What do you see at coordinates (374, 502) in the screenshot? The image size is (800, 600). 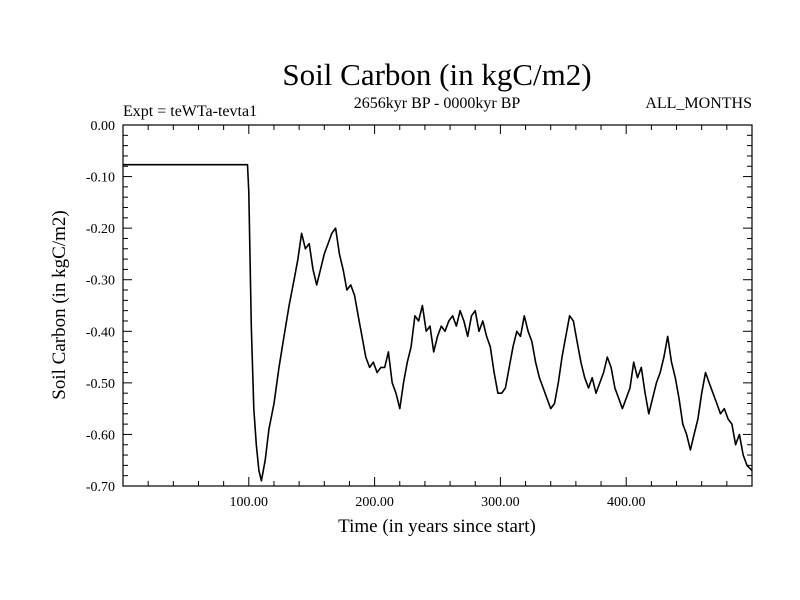 I see `x-tick-label: 200.00` at bounding box center [374, 502].